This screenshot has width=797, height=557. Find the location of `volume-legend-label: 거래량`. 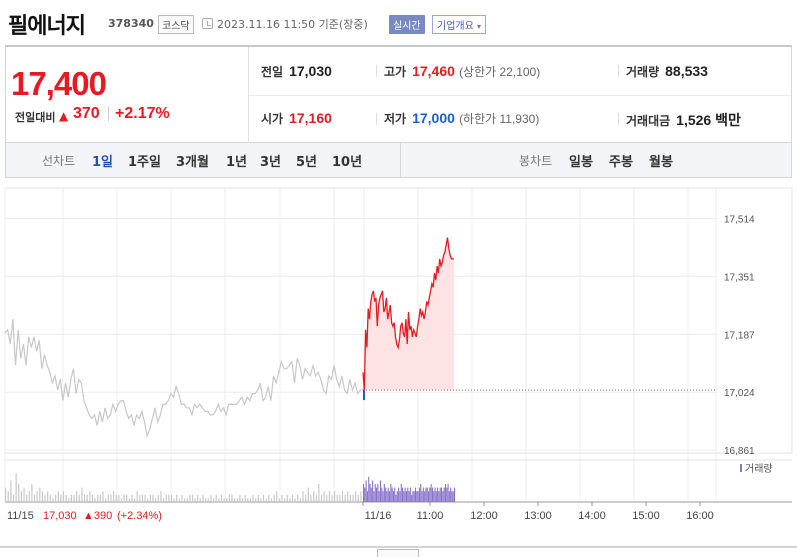

volume-legend-label: 거래량 is located at coordinates (759, 469).